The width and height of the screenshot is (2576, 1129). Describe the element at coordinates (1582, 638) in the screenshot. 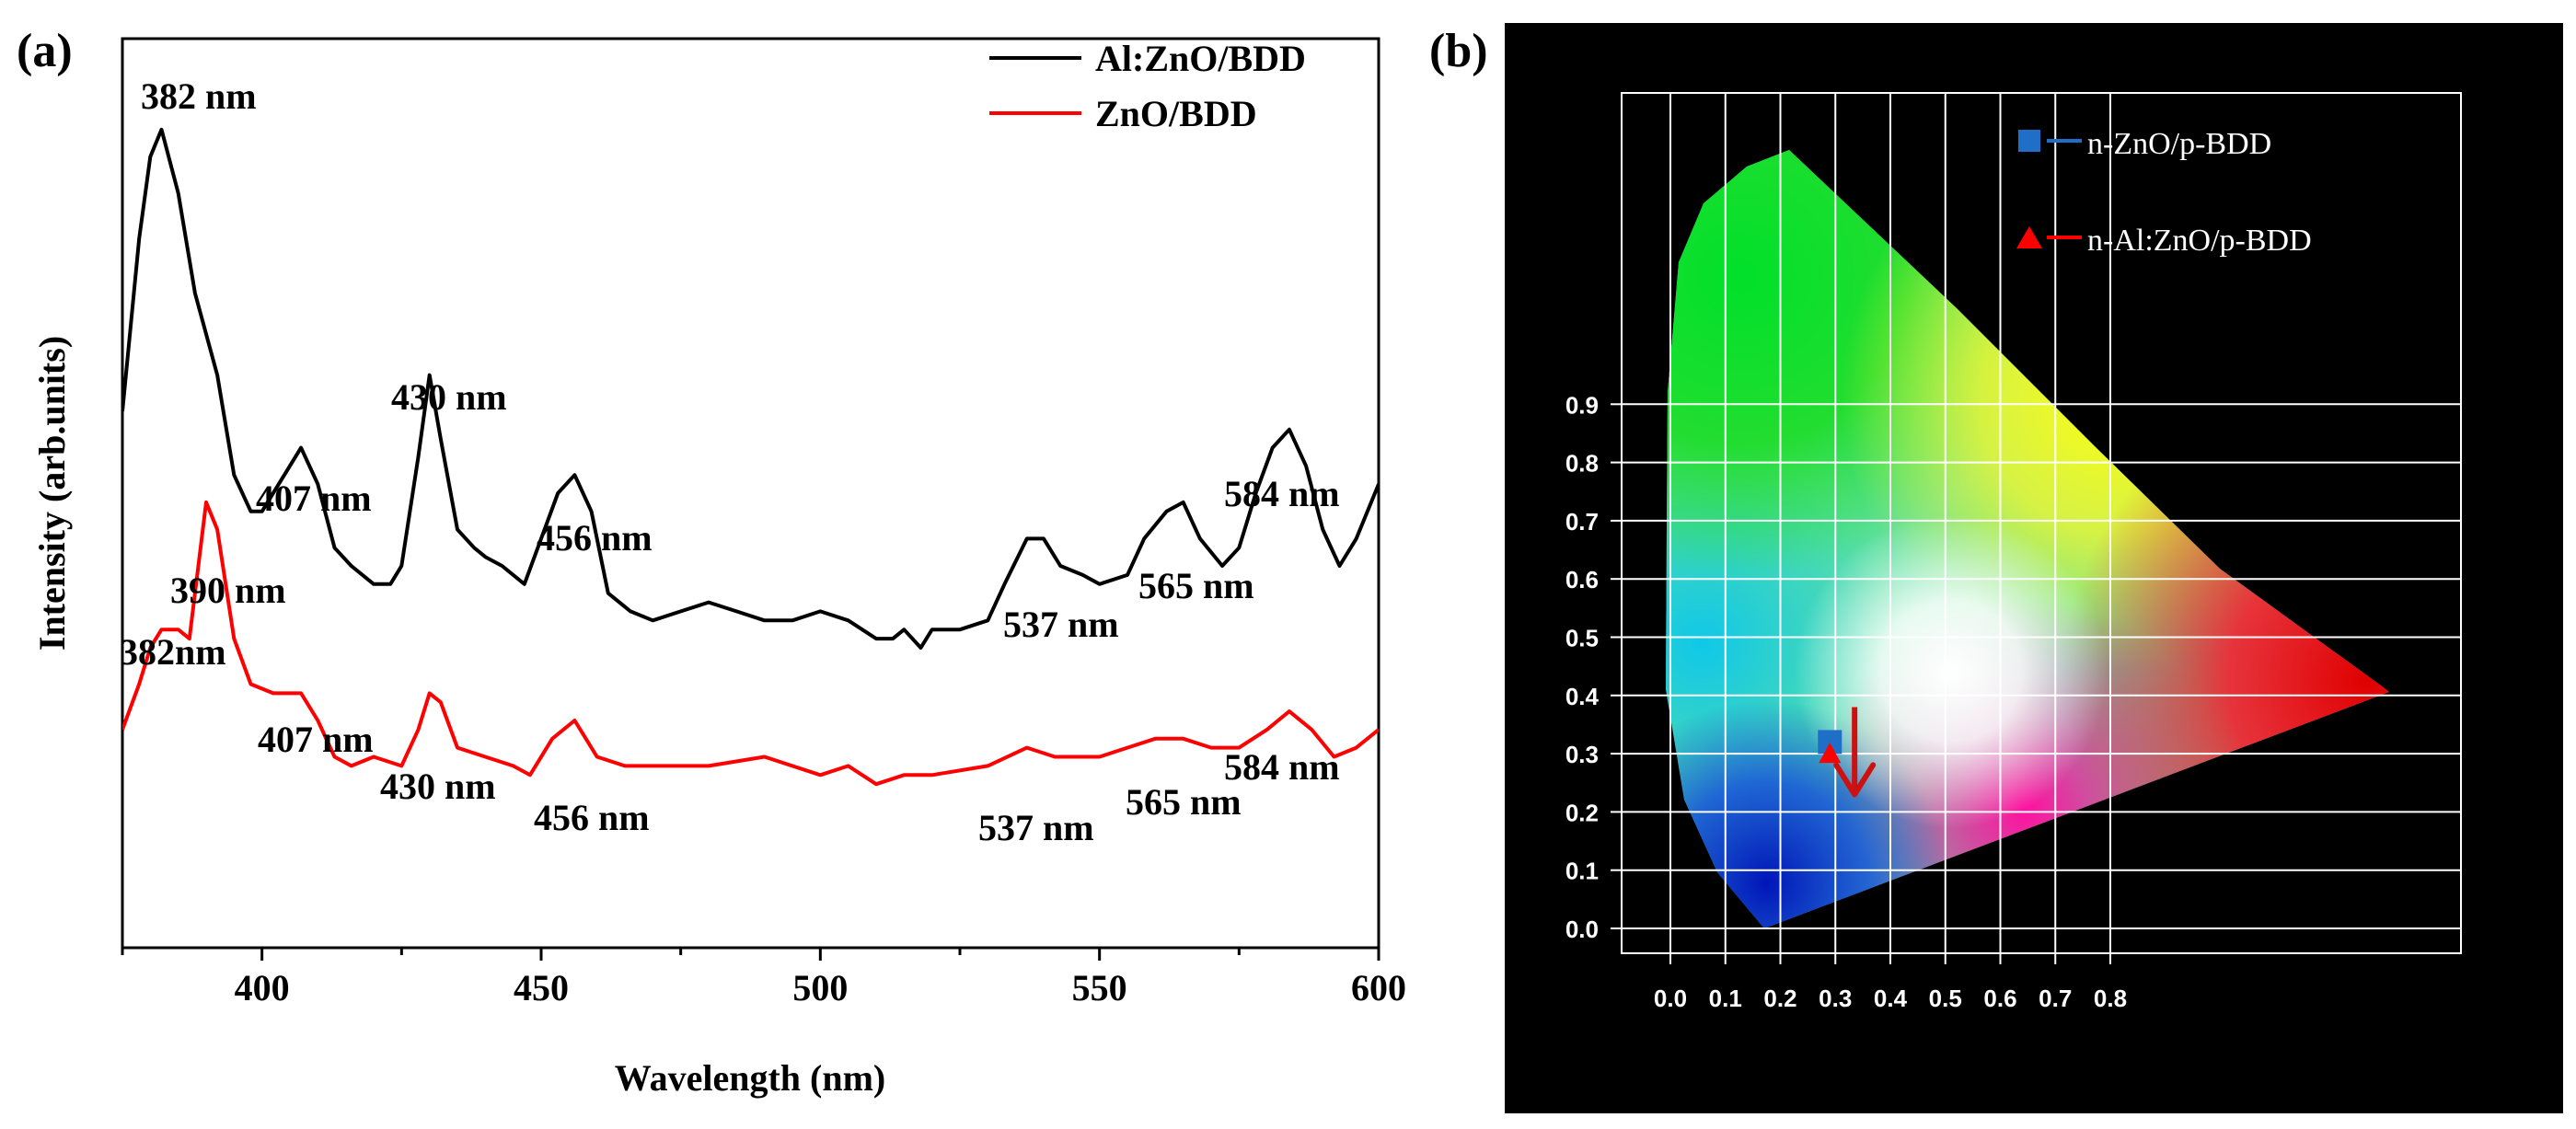

I see `cie-y-tick-label: 0.5` at that location.